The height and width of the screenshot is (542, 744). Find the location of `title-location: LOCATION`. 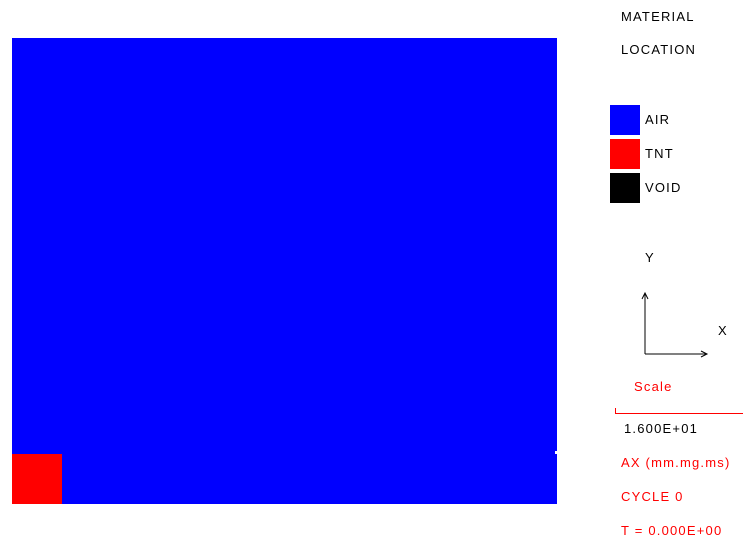

title-location: LOCATION is located at coordinates (659, 49).